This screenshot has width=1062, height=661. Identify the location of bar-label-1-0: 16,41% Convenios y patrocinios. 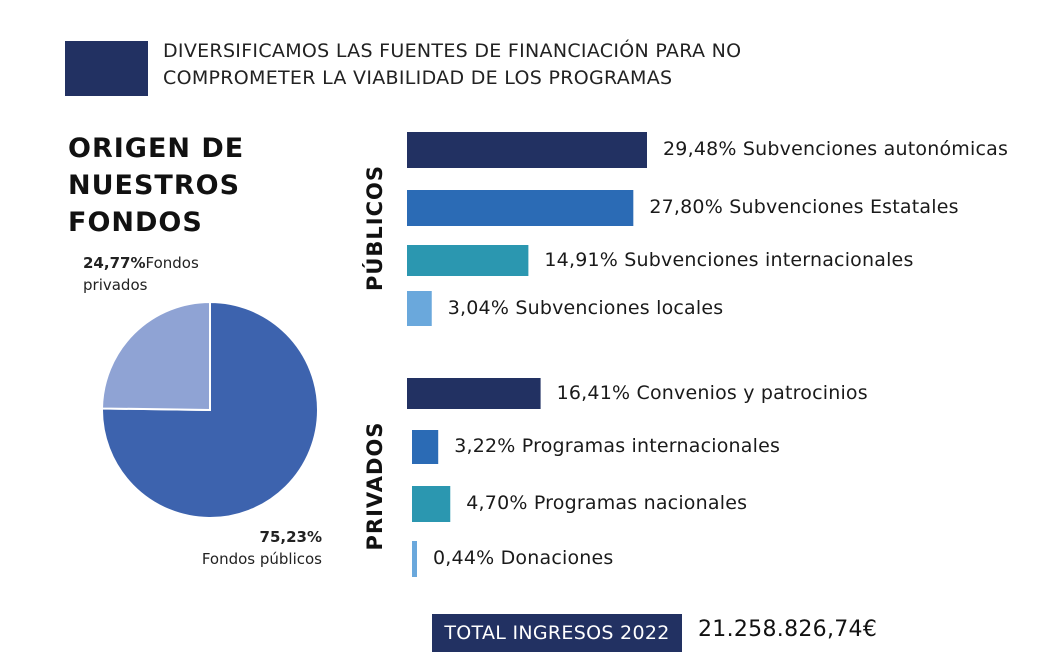
(712, 392).